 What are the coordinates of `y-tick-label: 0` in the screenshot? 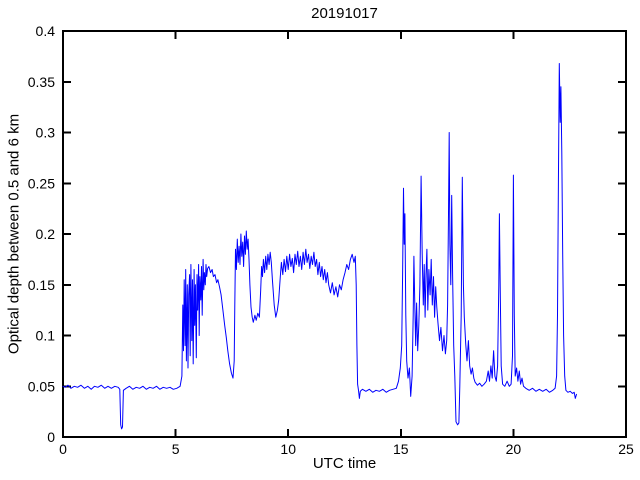 It's located at (51, 437).